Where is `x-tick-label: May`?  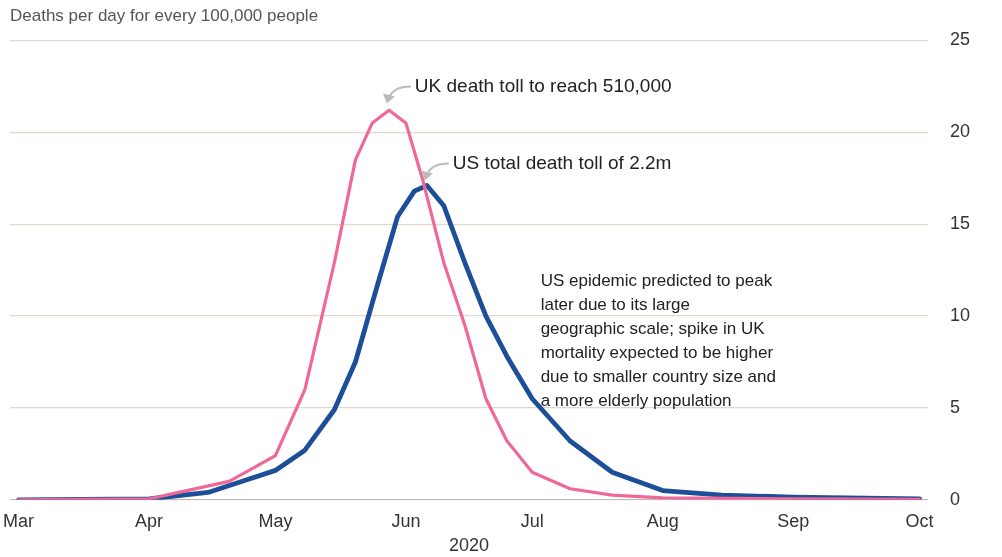 x-tick-label: May is located at coordinates (275, 520).